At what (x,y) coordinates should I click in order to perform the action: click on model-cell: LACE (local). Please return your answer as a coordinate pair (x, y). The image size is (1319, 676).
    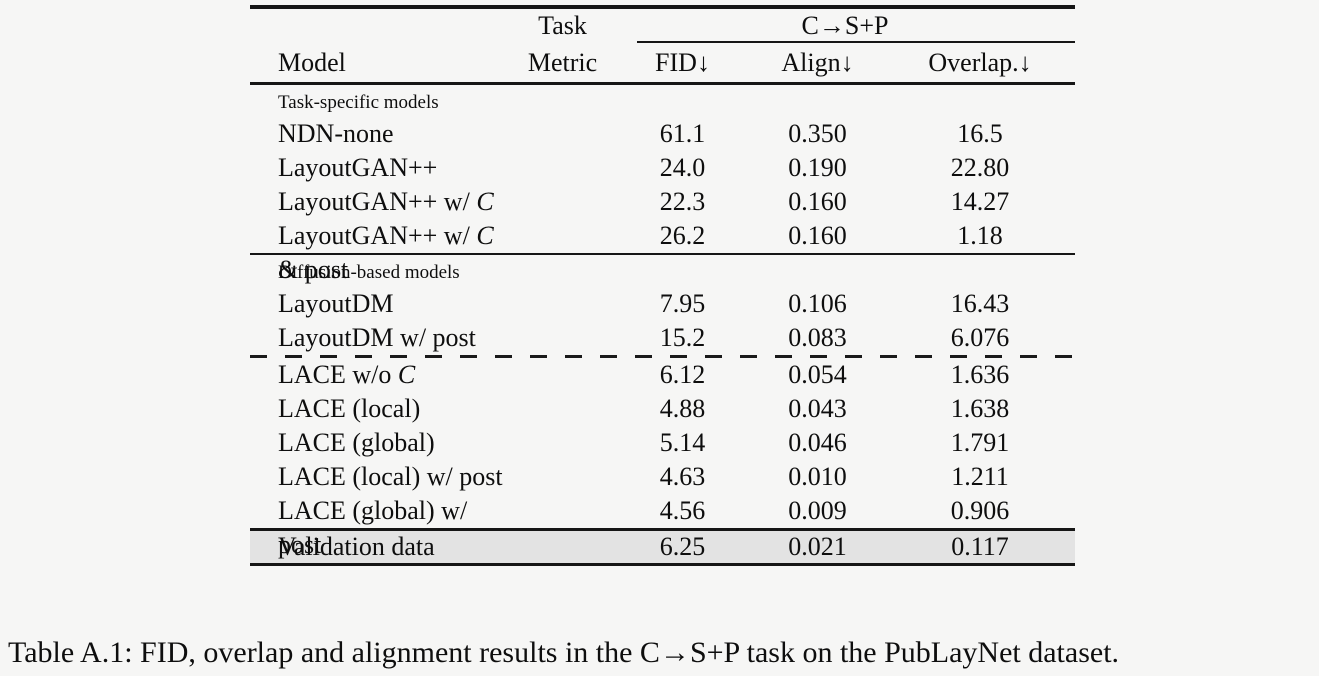
    Looking at the image, I should click on (349, 408).